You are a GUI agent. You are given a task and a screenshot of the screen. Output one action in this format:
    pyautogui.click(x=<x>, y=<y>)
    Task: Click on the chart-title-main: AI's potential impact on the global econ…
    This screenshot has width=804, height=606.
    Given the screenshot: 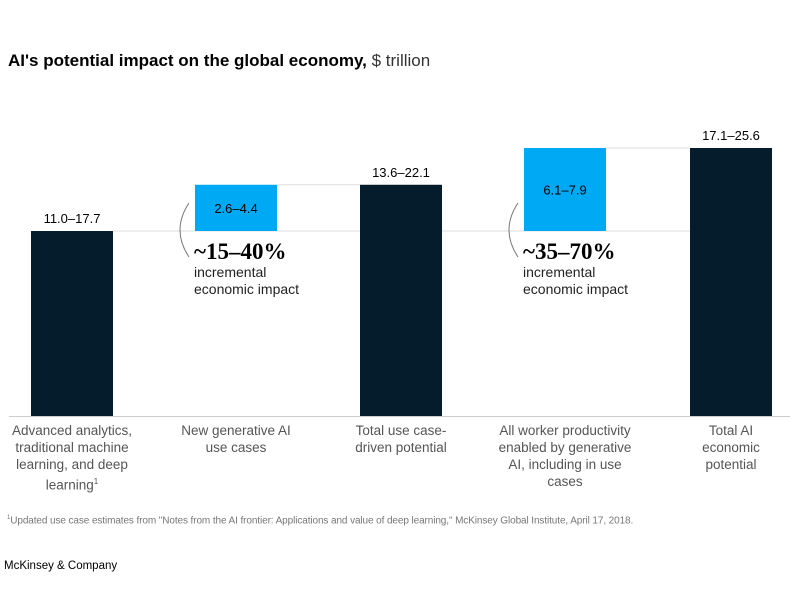 What is the action you would take?
    pyautogui.click(x=187, y=60)
    